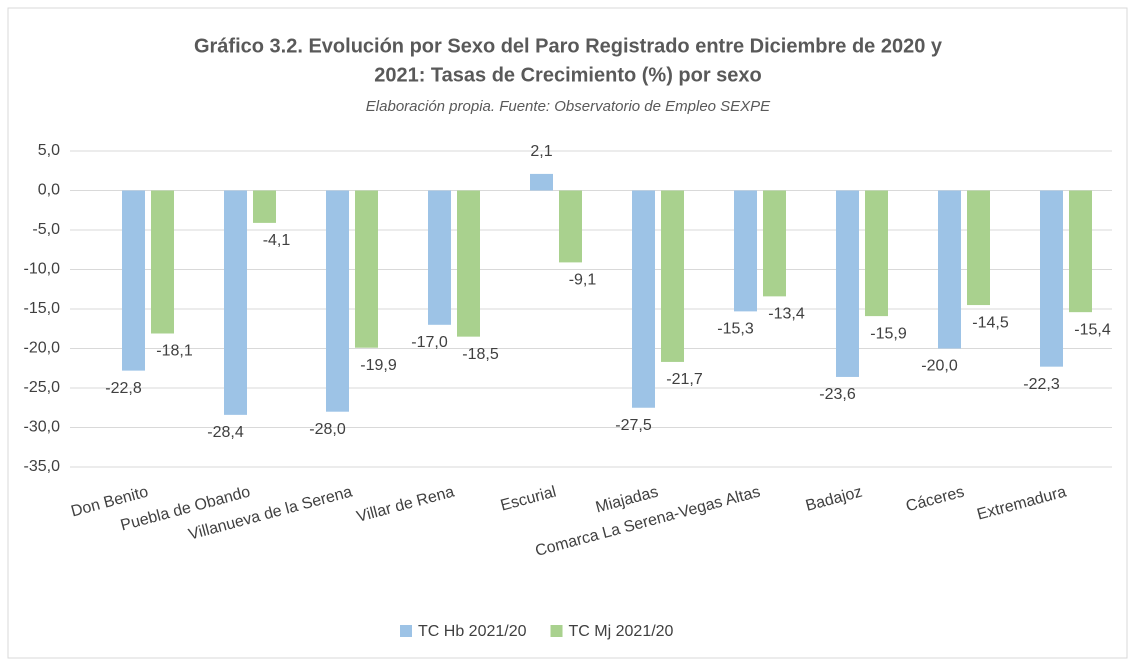 This screenshot has height=666, width=1136. What do you see at coordinates (123, 388) in the screenshot?
I see `data-label: -22,8` at bounding box center [123, 388].